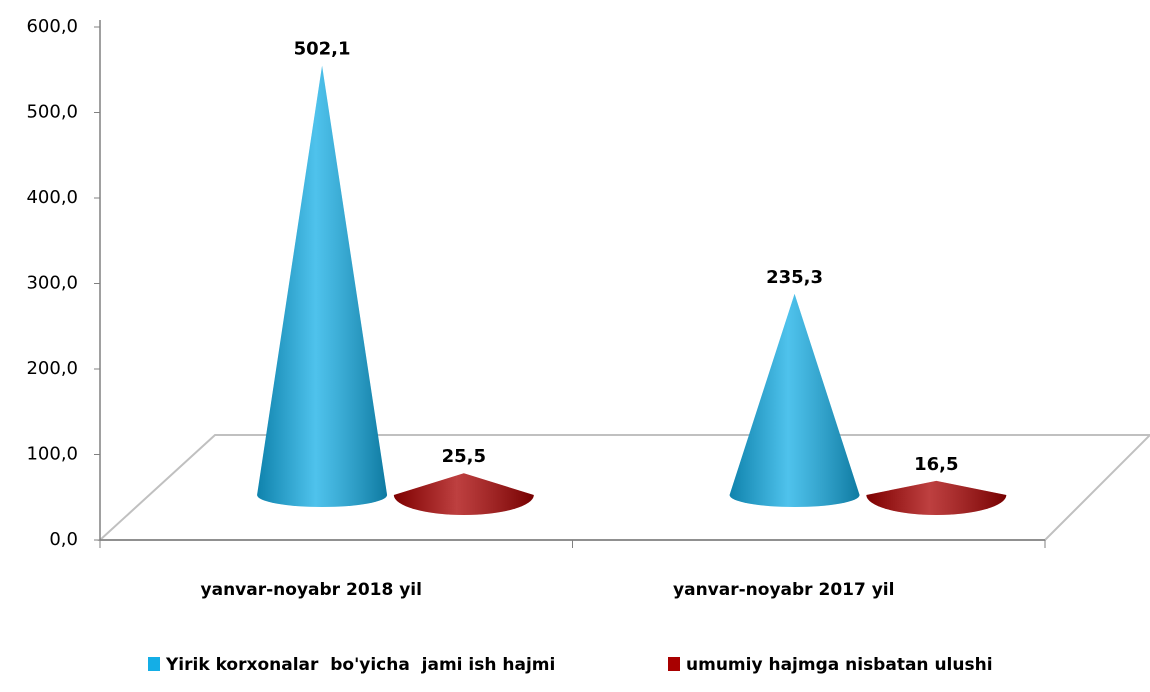 The width and height of the screenshot is (1150, 692). What do you see at coordinates (623, 487) in the screenshot?
I see `floor` at bounding box center [623, 487].